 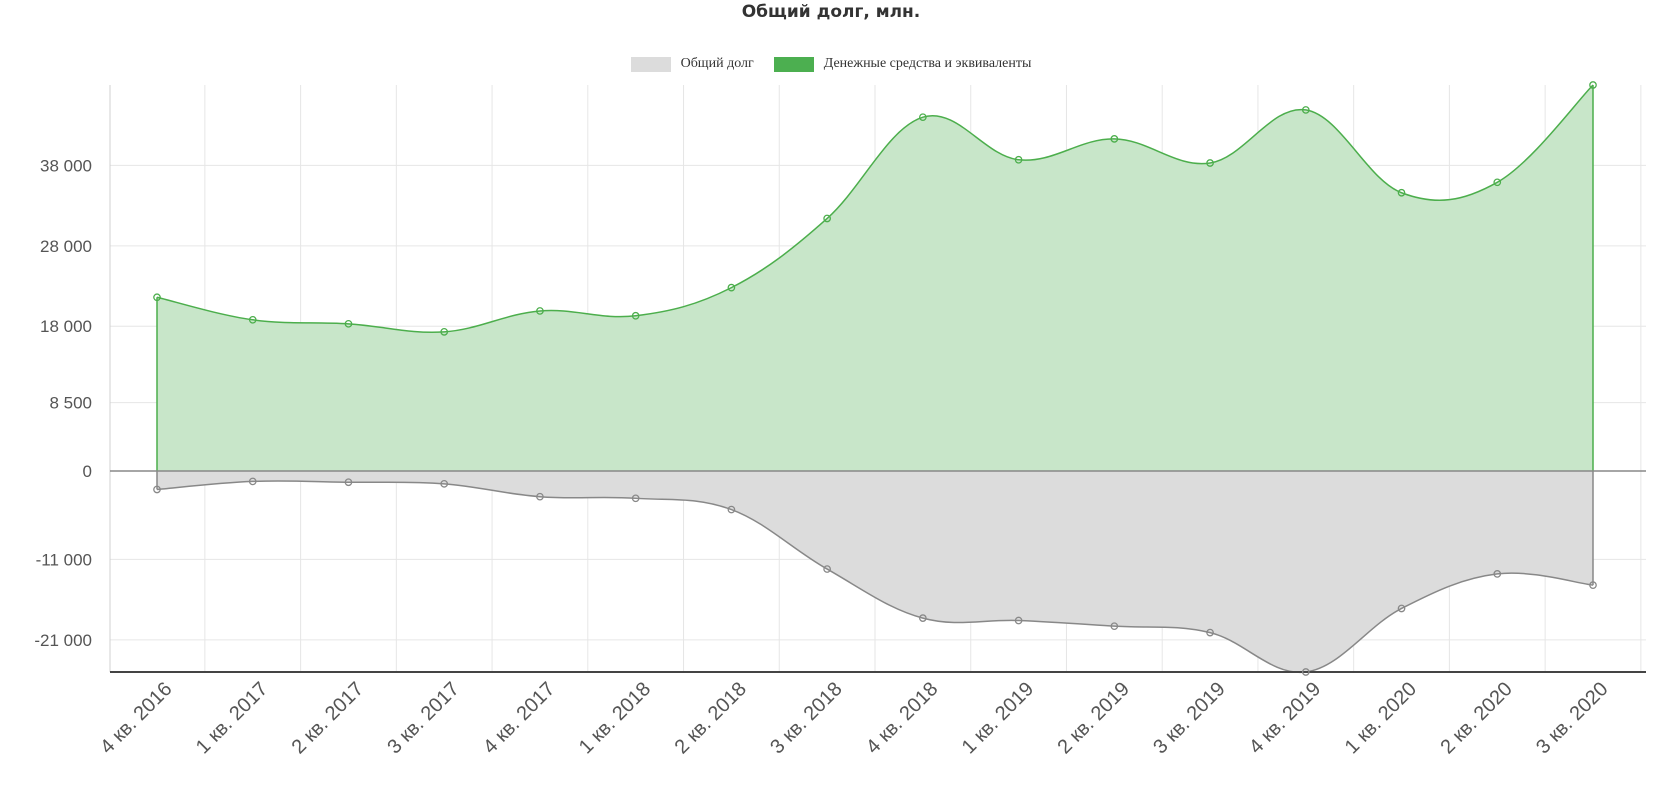 I want to click on y-tick-label: -11 000, so click(x=64, y=559).